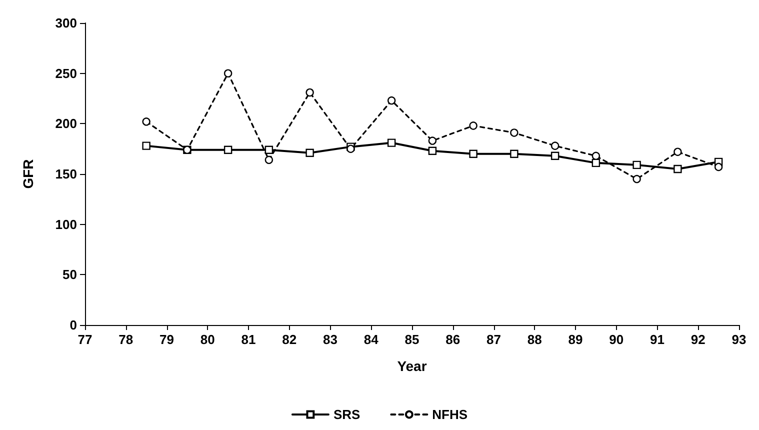 The width and height of the screenshot is (759, 430). What do you see at coordinates (66, 174) in the screenshot?
I see `y-tick-label: 150` at bounding box center [66, 174].